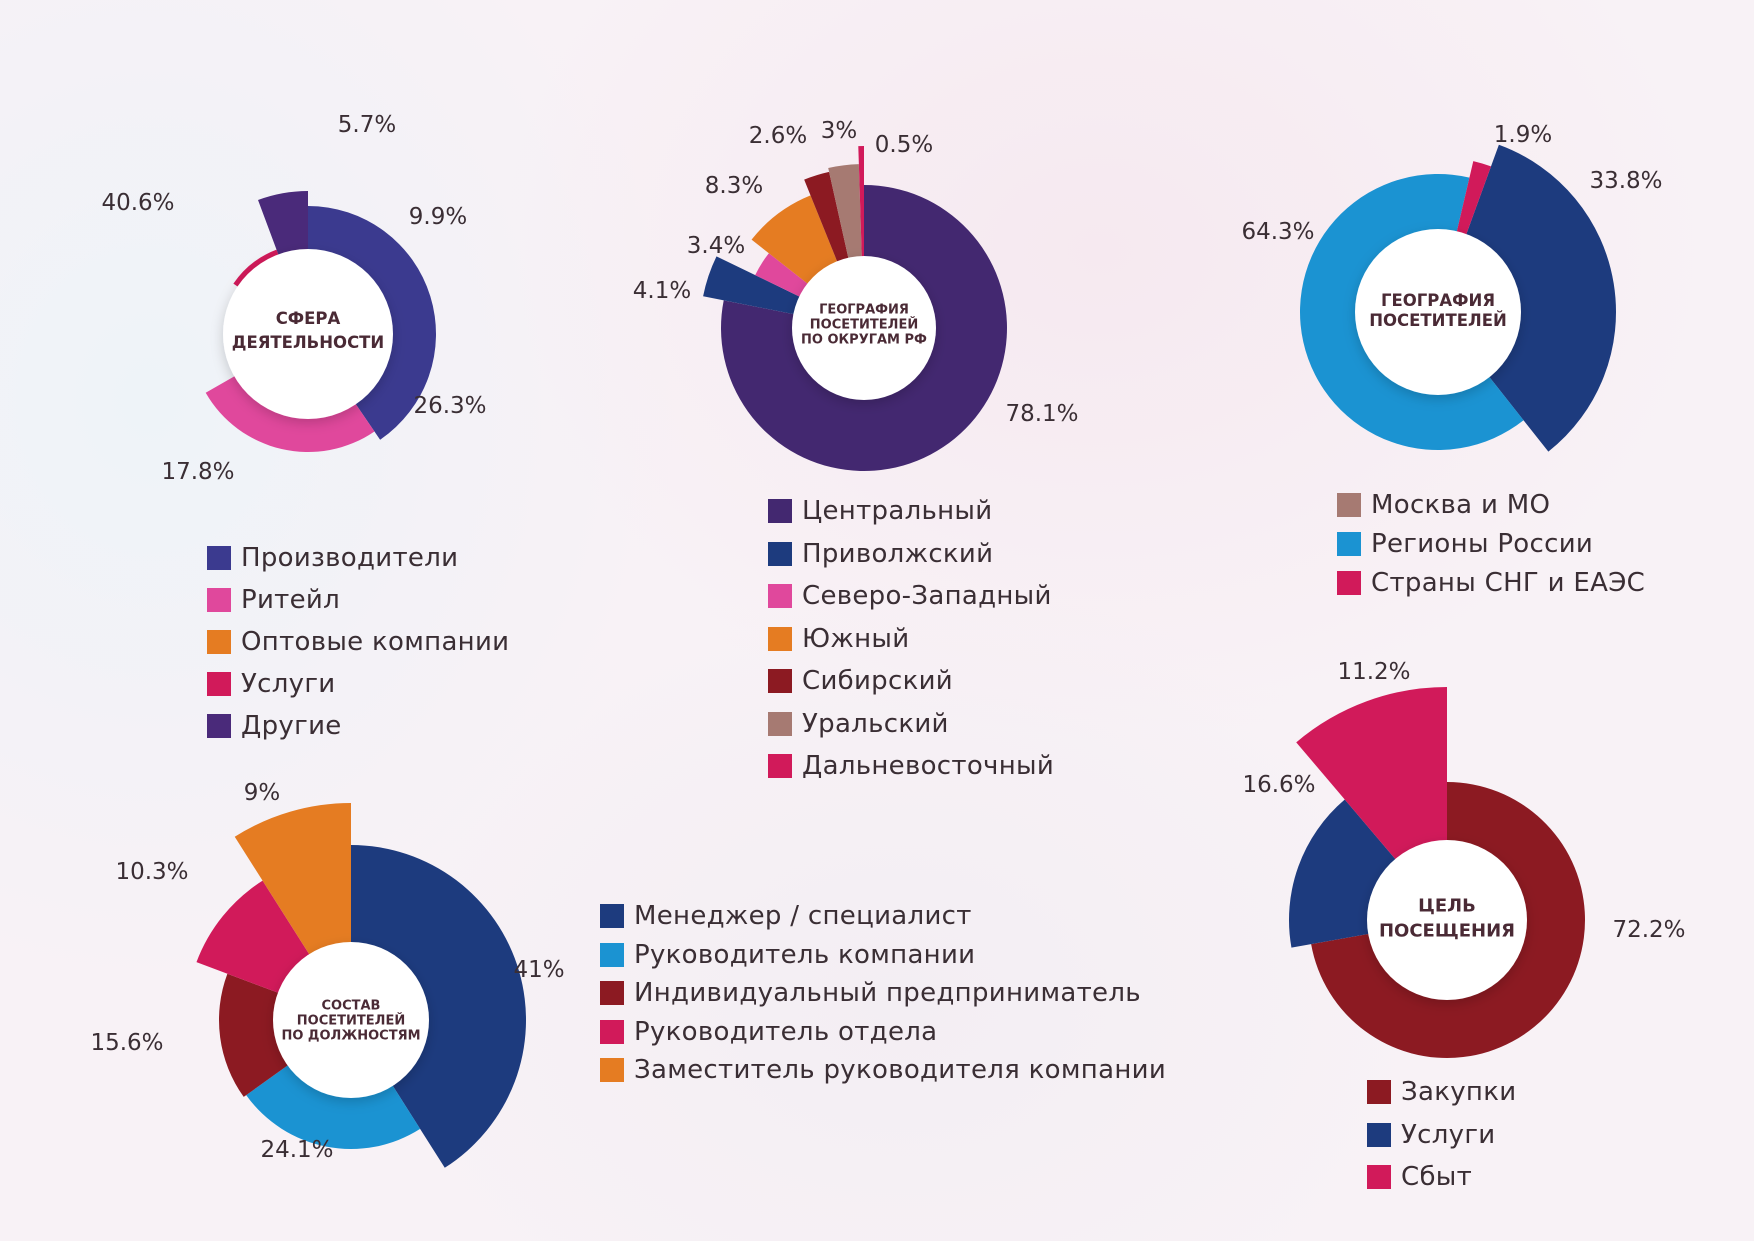 This screenshot has height=1241, width=1754. Describe the element at coordinates (898, 553) in the screenshot. I see `legend-label: Приволжский` at that location.